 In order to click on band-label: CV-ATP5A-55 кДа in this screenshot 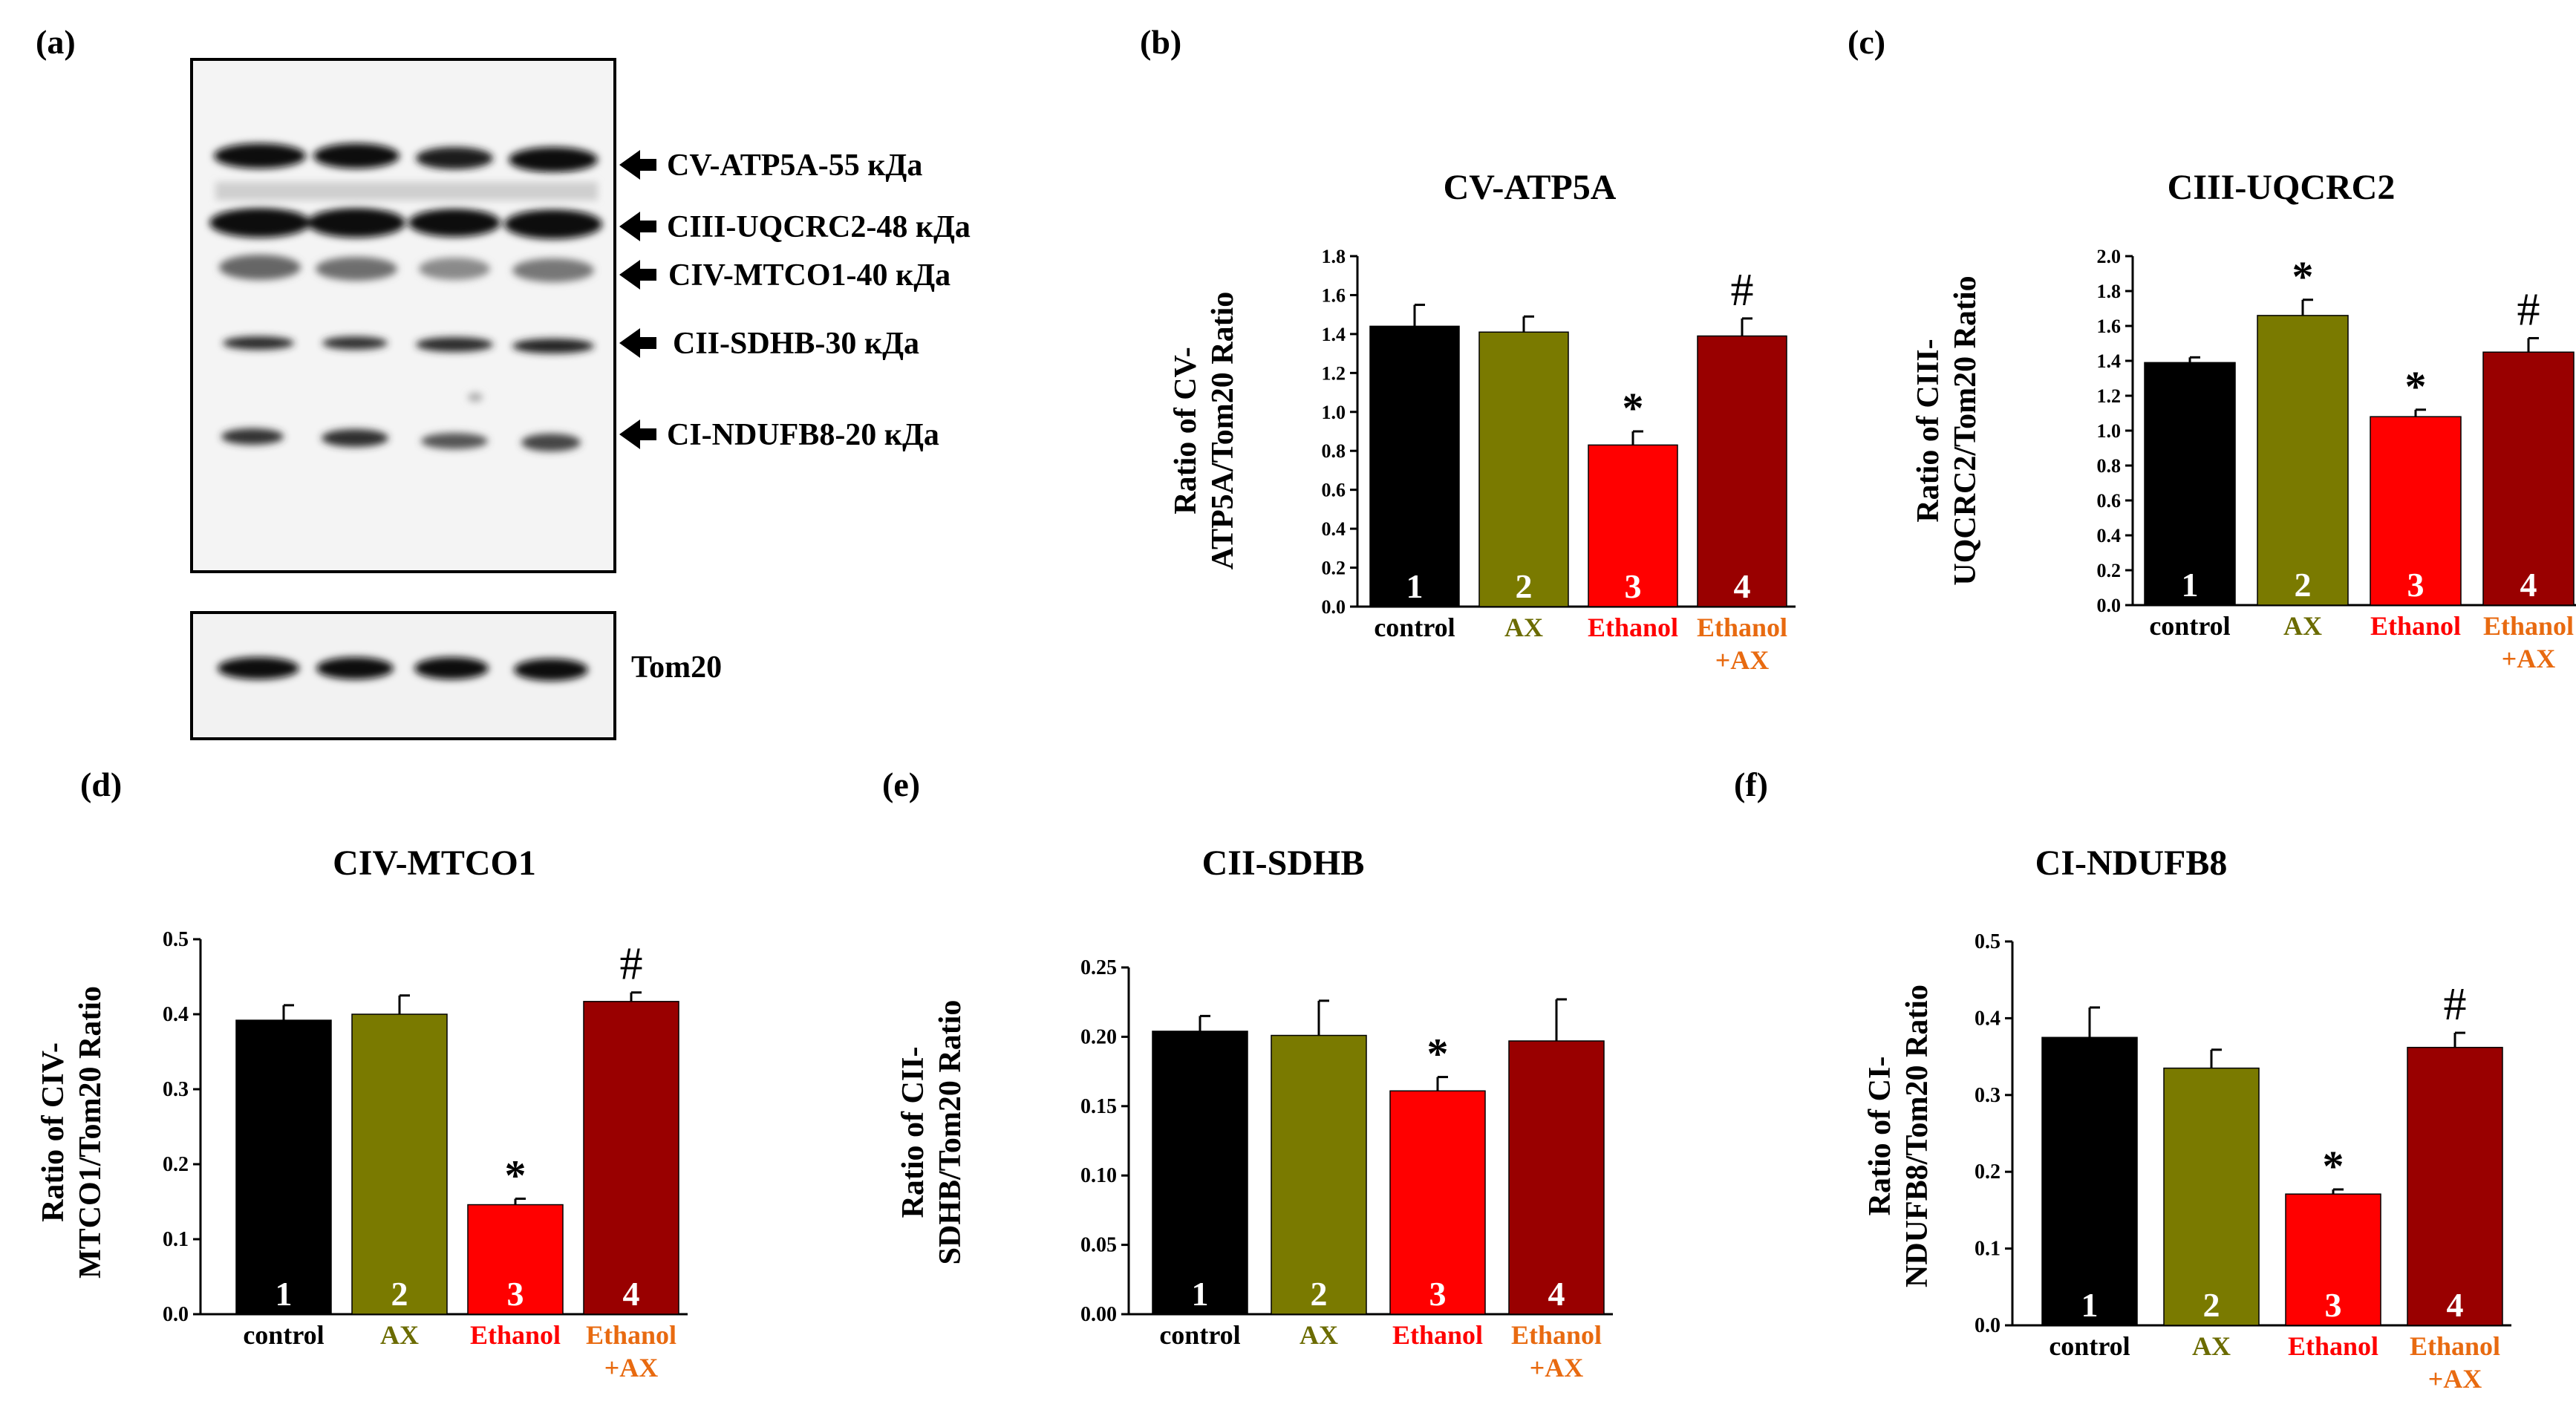, I will do `click(794, 165)`.